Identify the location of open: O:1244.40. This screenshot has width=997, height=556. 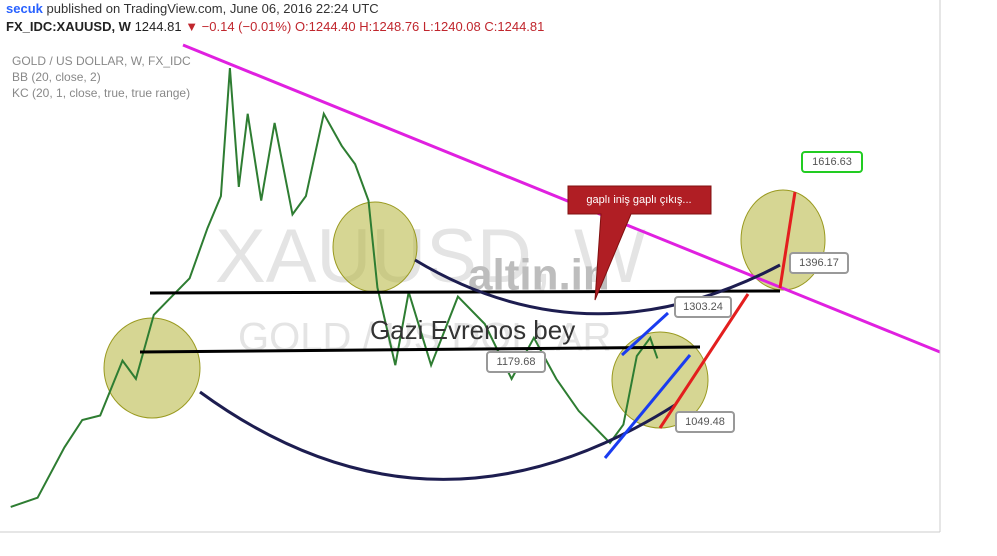
(325, 26).